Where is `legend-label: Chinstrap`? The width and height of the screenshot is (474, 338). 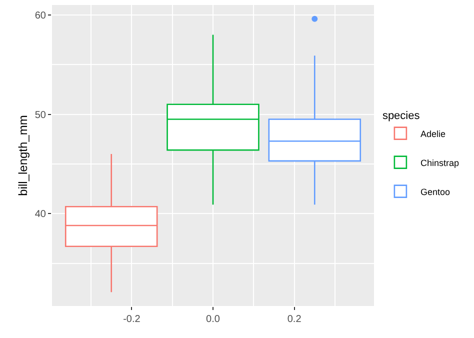
legend-label: Chinstrap is located at coordinates (439, 163).